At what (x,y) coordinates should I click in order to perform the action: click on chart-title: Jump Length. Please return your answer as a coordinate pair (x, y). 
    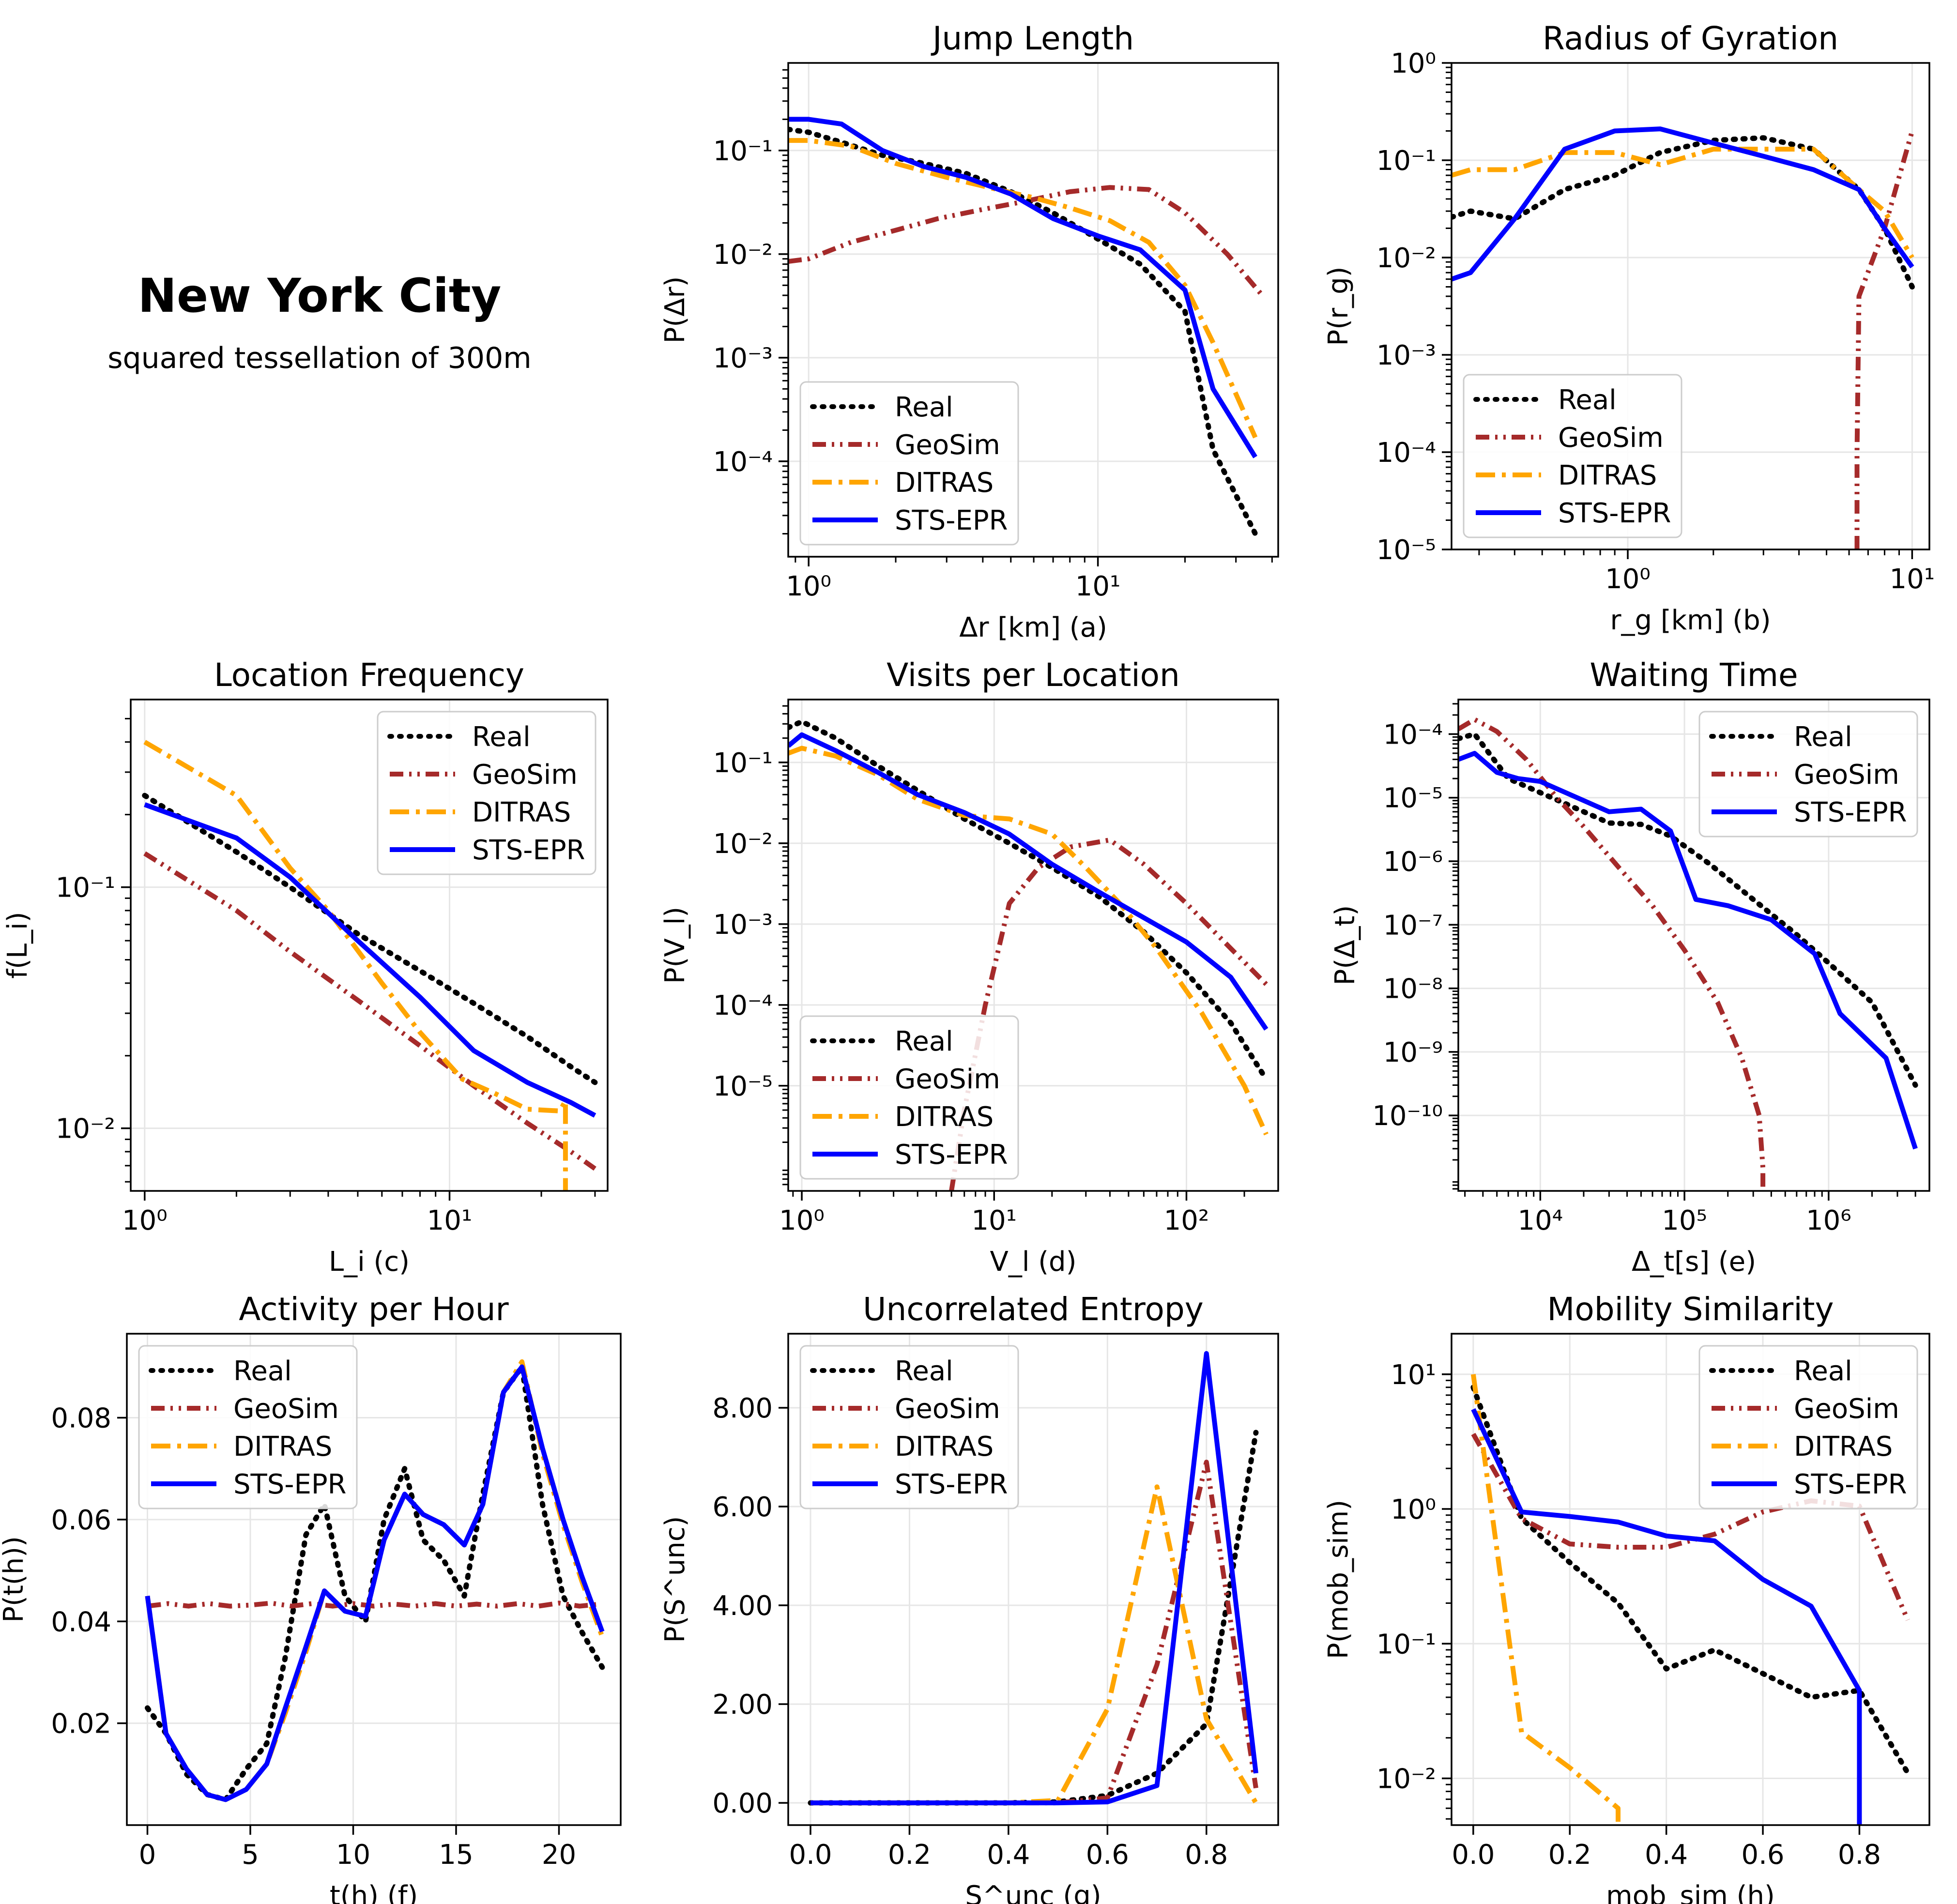
    Looking at the image, I should click on (1032, 38).